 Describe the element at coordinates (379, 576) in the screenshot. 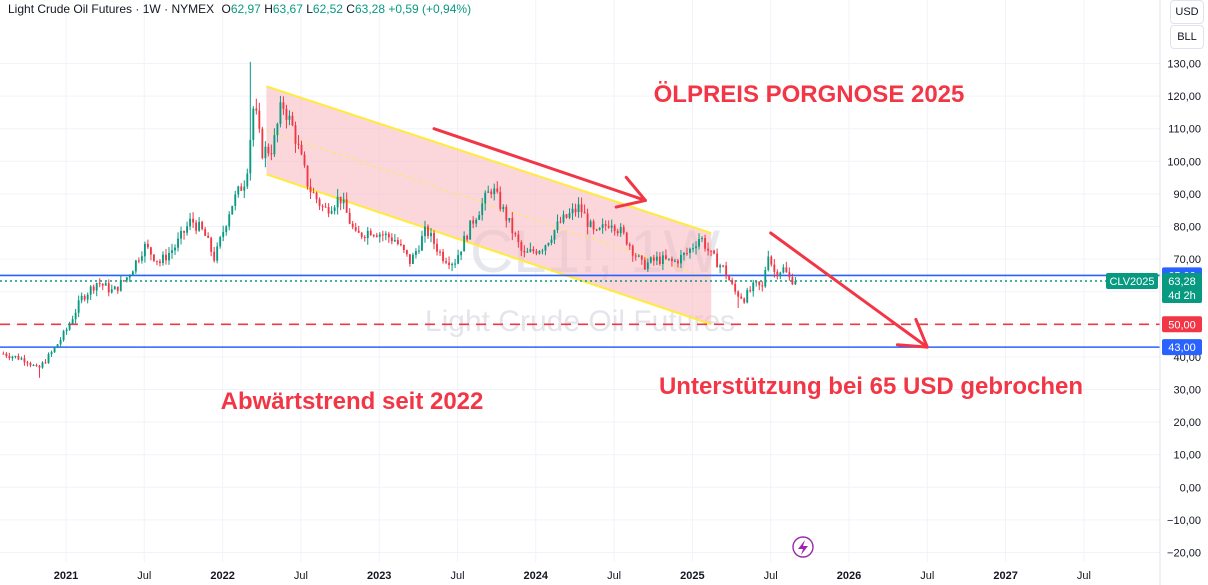

I see `time-tick-label: 2023` at that location.